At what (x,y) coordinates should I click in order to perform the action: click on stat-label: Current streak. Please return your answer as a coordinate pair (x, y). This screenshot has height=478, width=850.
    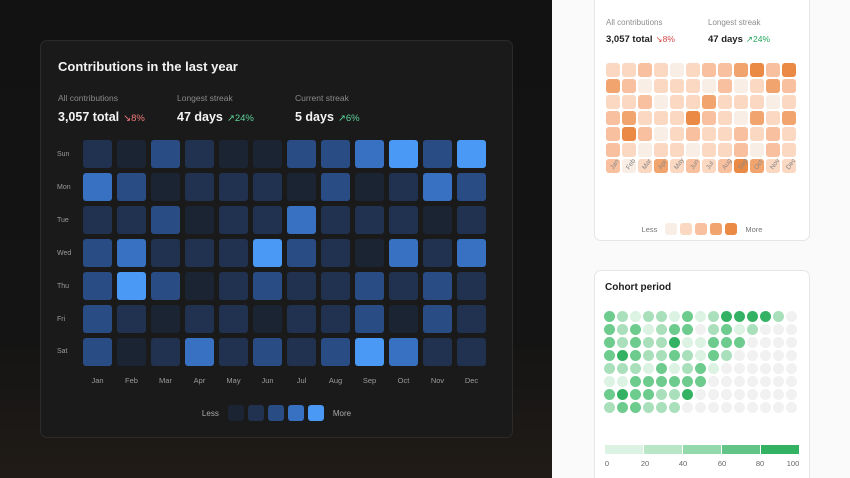
    Looking at the image, I should click on (322, 98).